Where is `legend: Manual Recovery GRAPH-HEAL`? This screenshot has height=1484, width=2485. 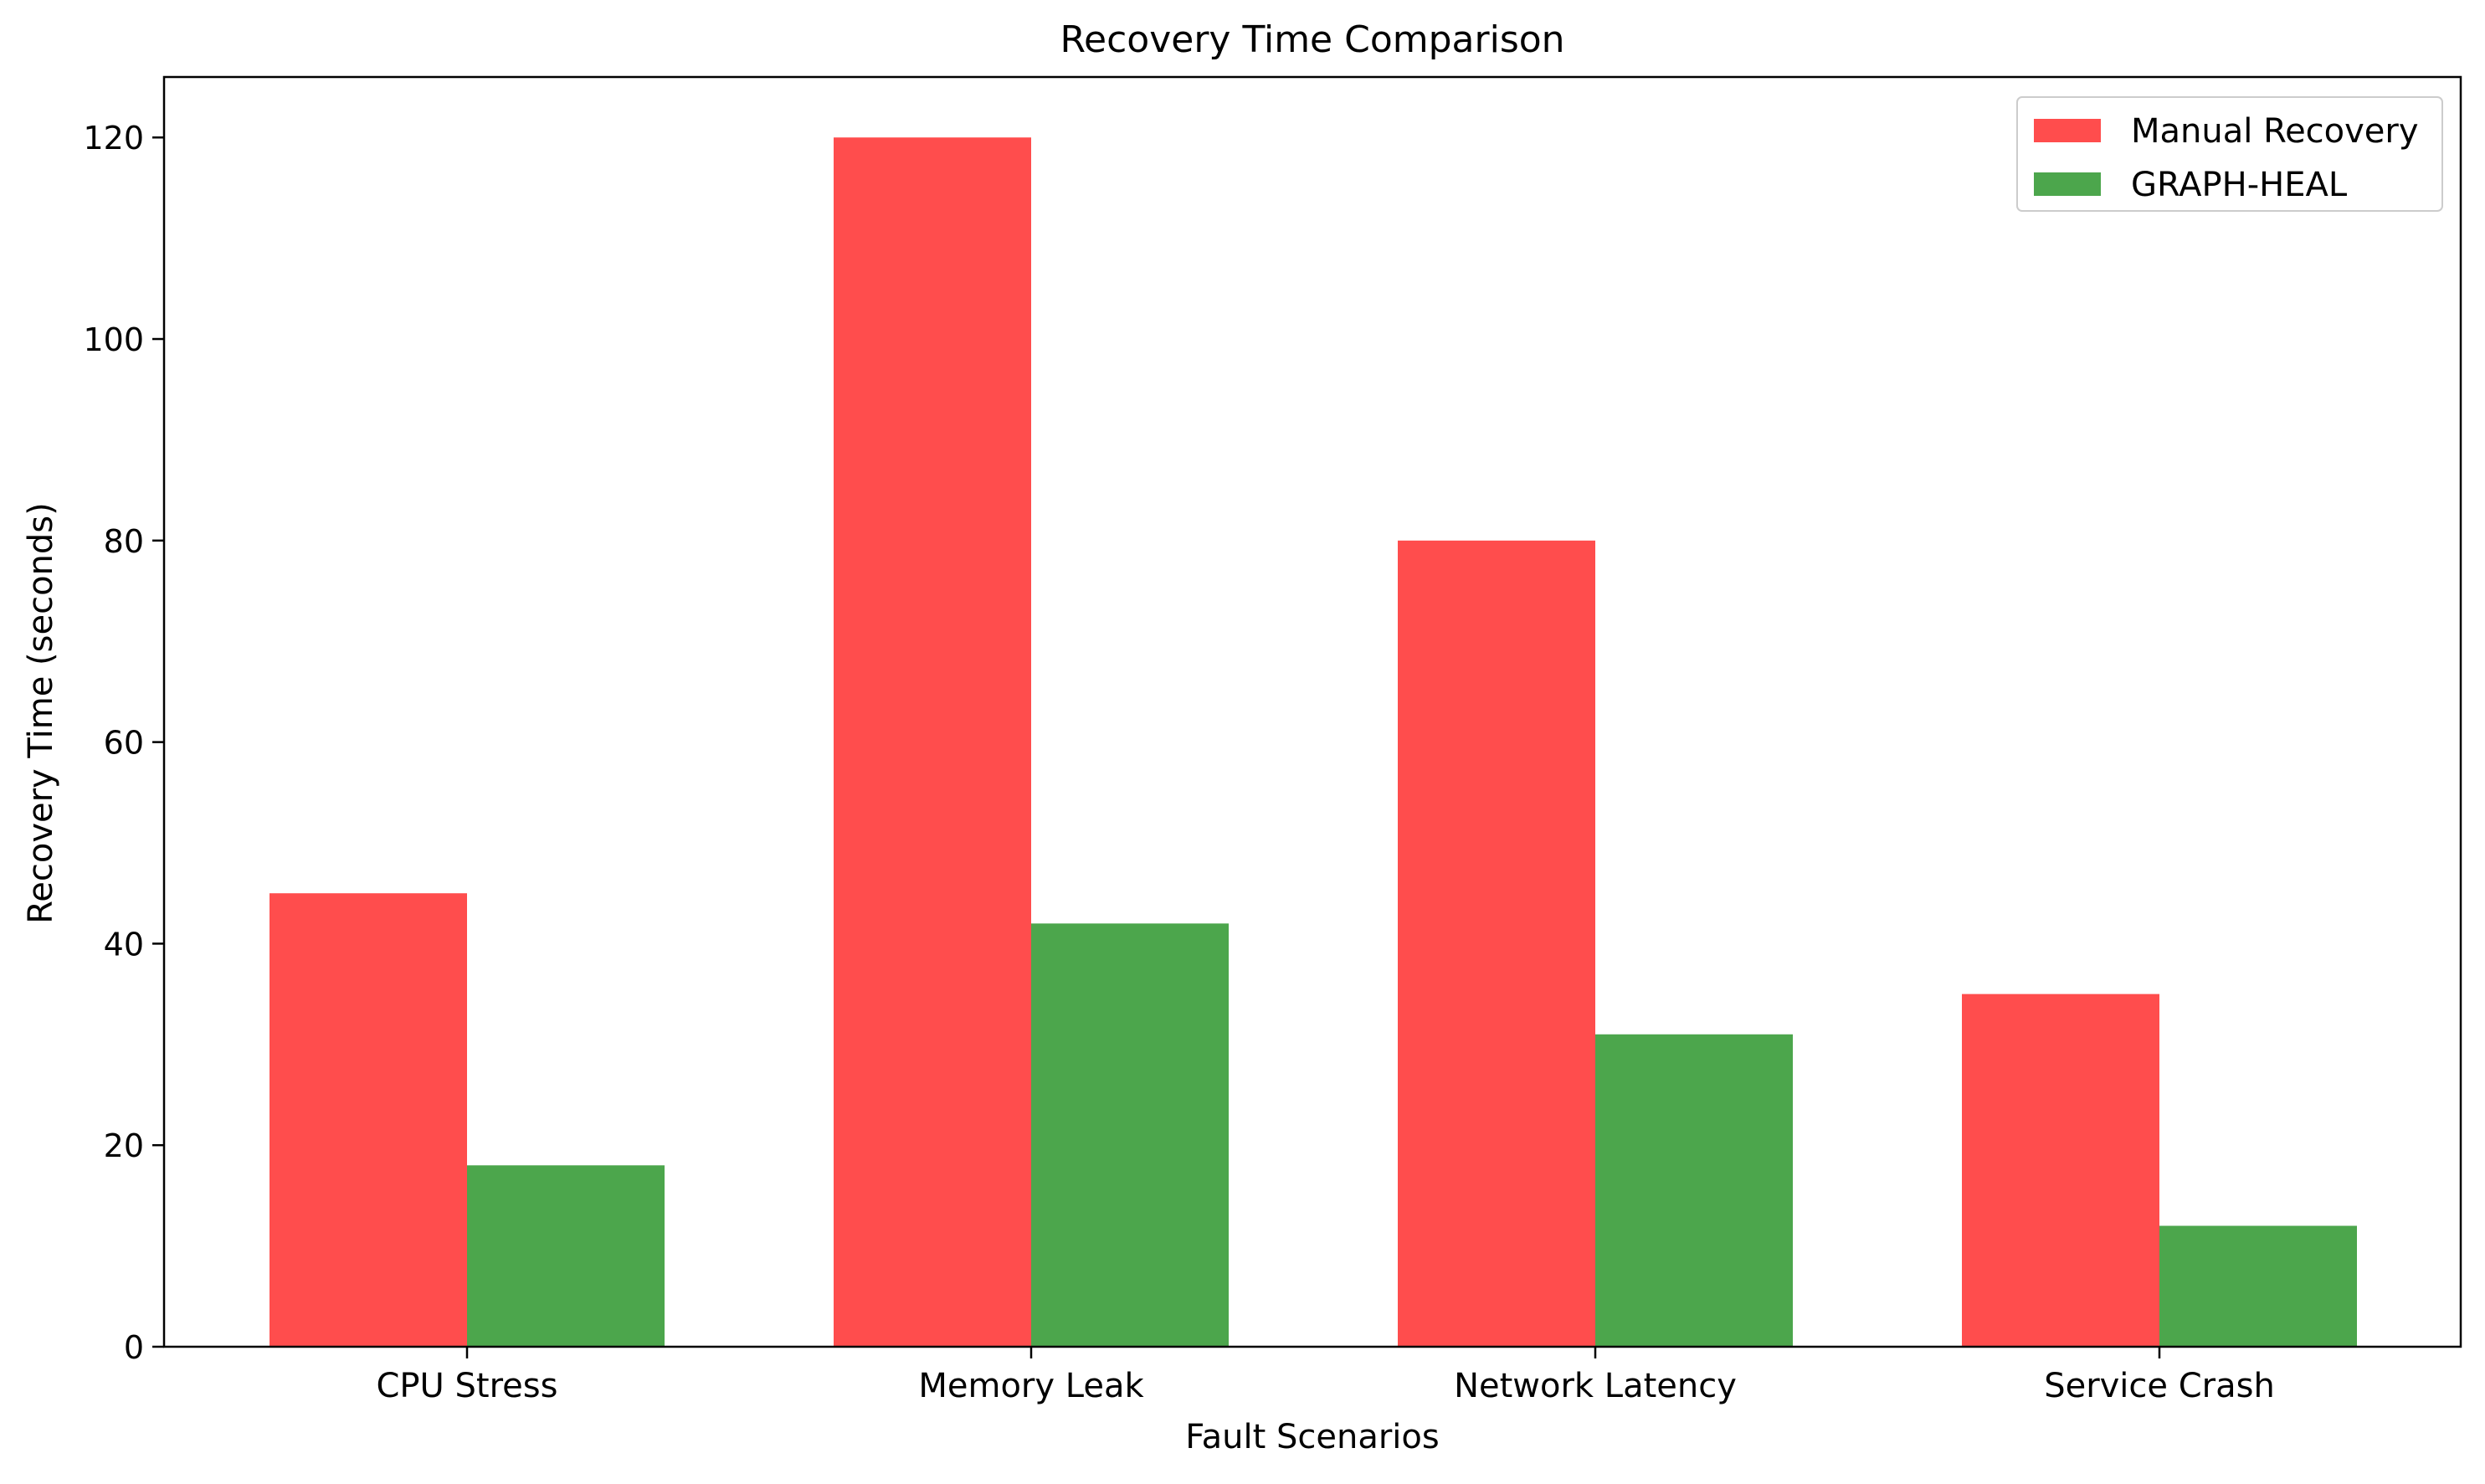 legend: Manual Recovery GRAPH-HEAL is located at coordinates (2229, 154).